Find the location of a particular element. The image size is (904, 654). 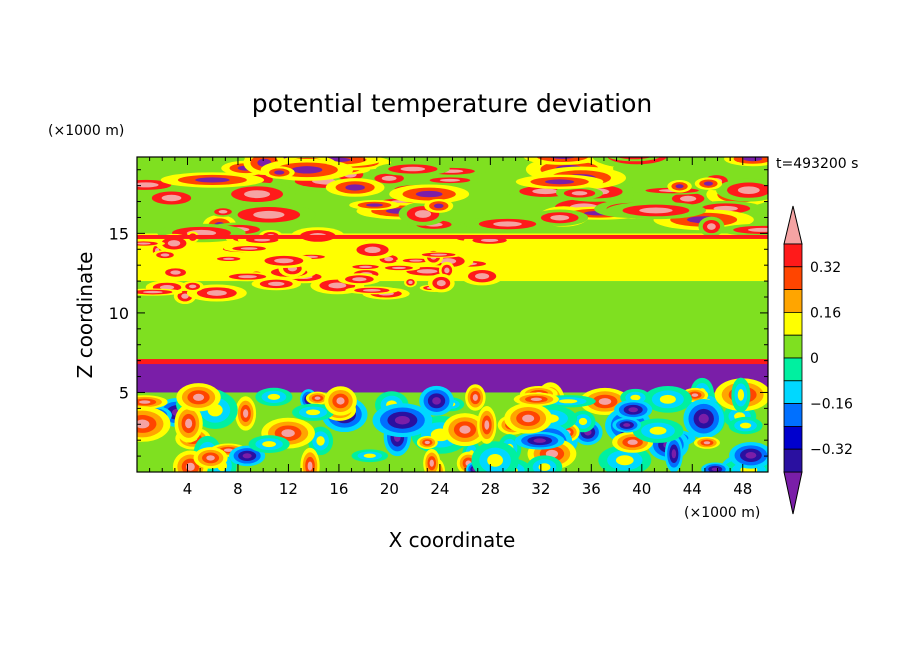

colorbar-tick-label: 0.32 is located at coordinates (825, 268).